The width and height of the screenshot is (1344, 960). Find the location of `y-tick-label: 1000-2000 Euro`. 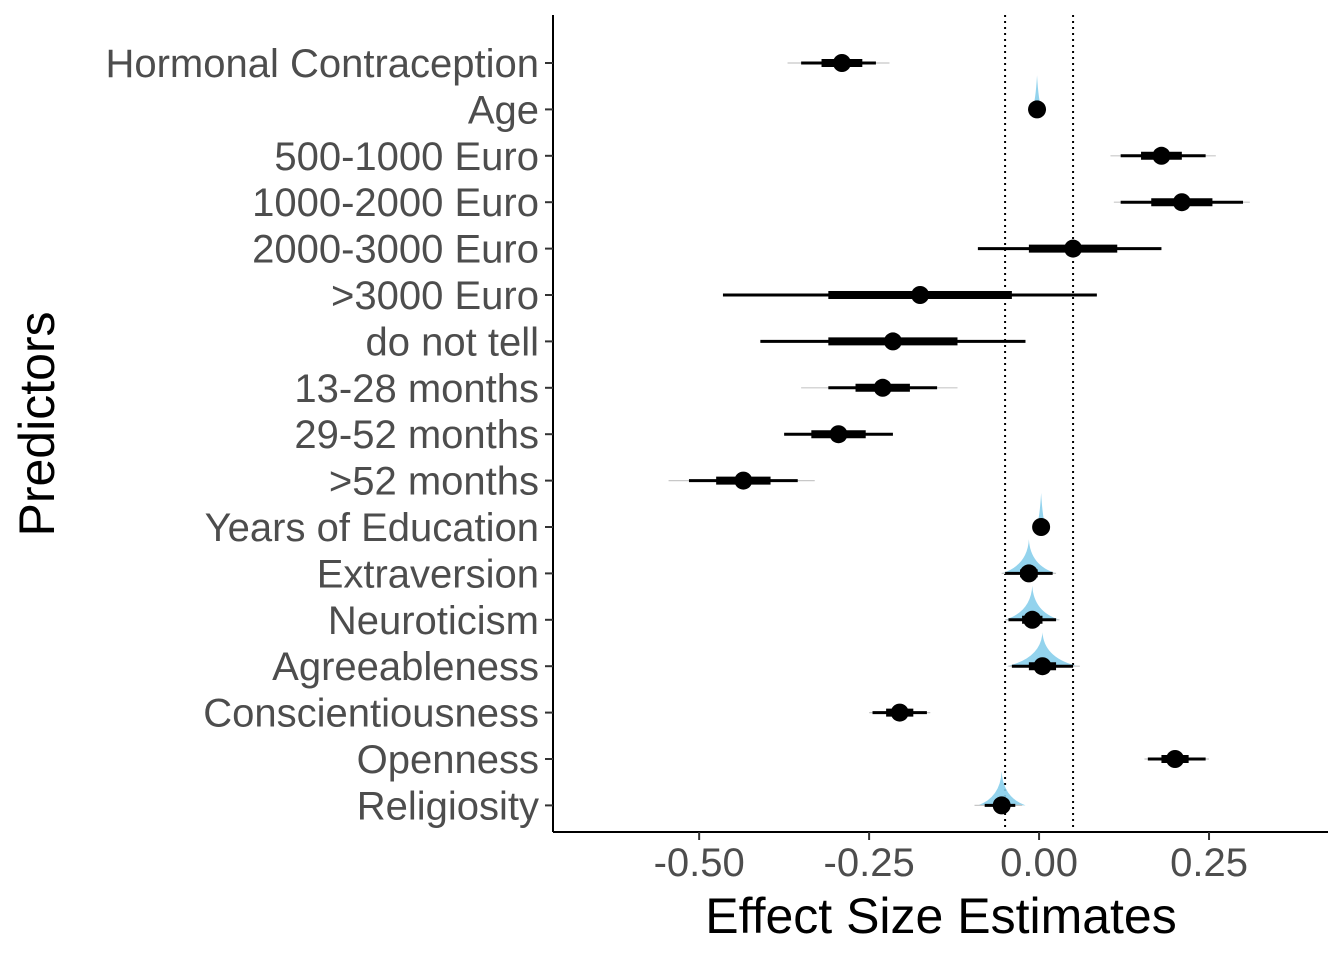

y-tick-label: 1000-2000 Euro is located at coordinates (395, 203).